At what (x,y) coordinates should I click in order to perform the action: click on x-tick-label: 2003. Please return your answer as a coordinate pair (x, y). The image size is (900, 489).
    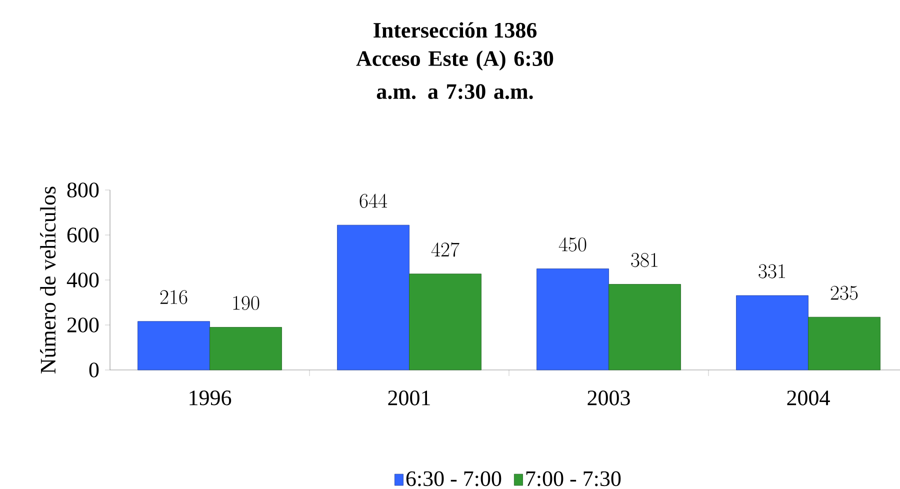
    Looking at the image, I should click on (609, 398).